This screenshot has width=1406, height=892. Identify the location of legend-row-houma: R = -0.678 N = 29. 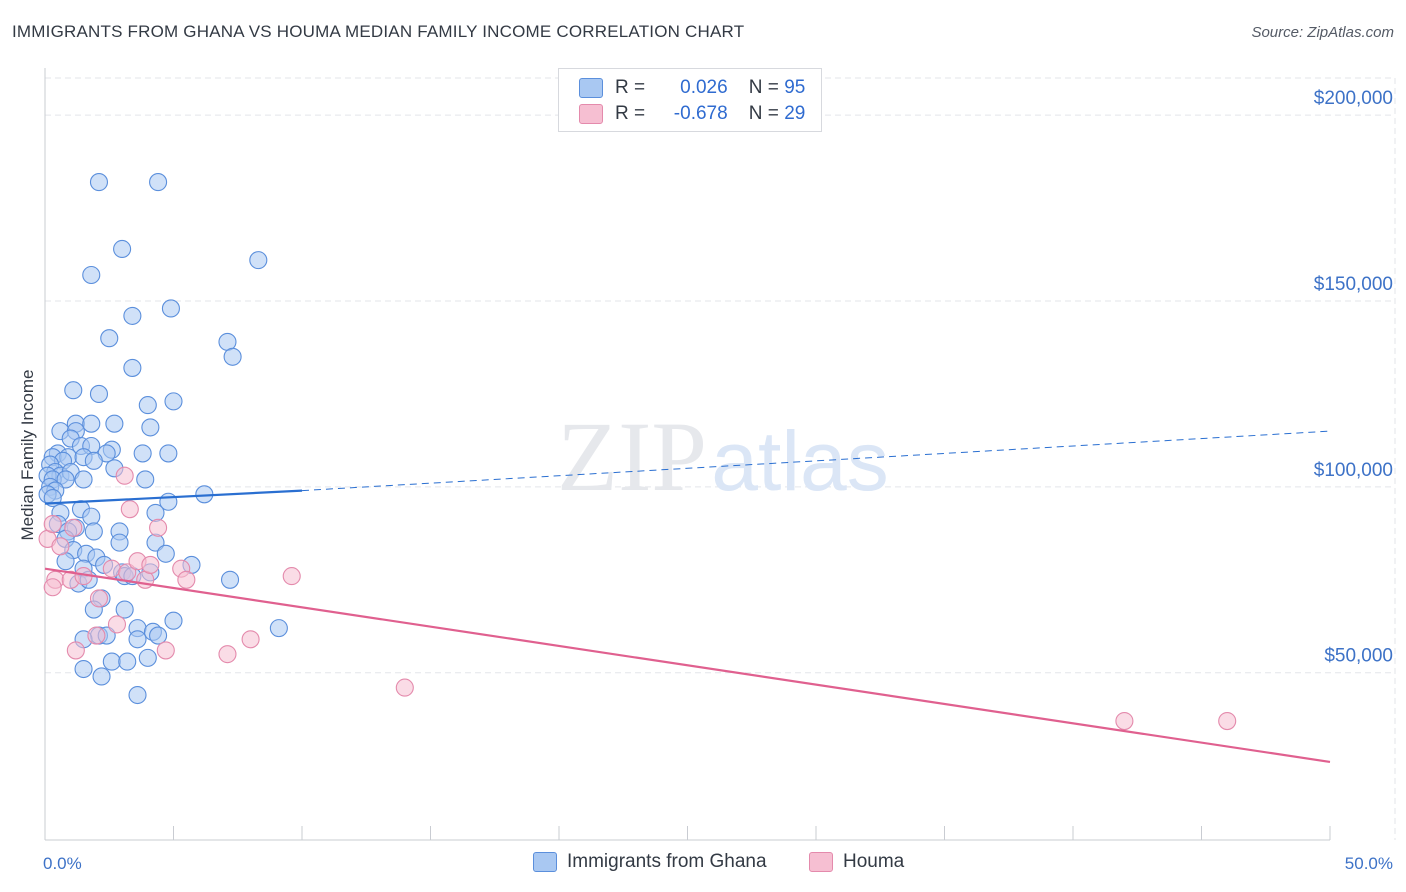
(692, 114).